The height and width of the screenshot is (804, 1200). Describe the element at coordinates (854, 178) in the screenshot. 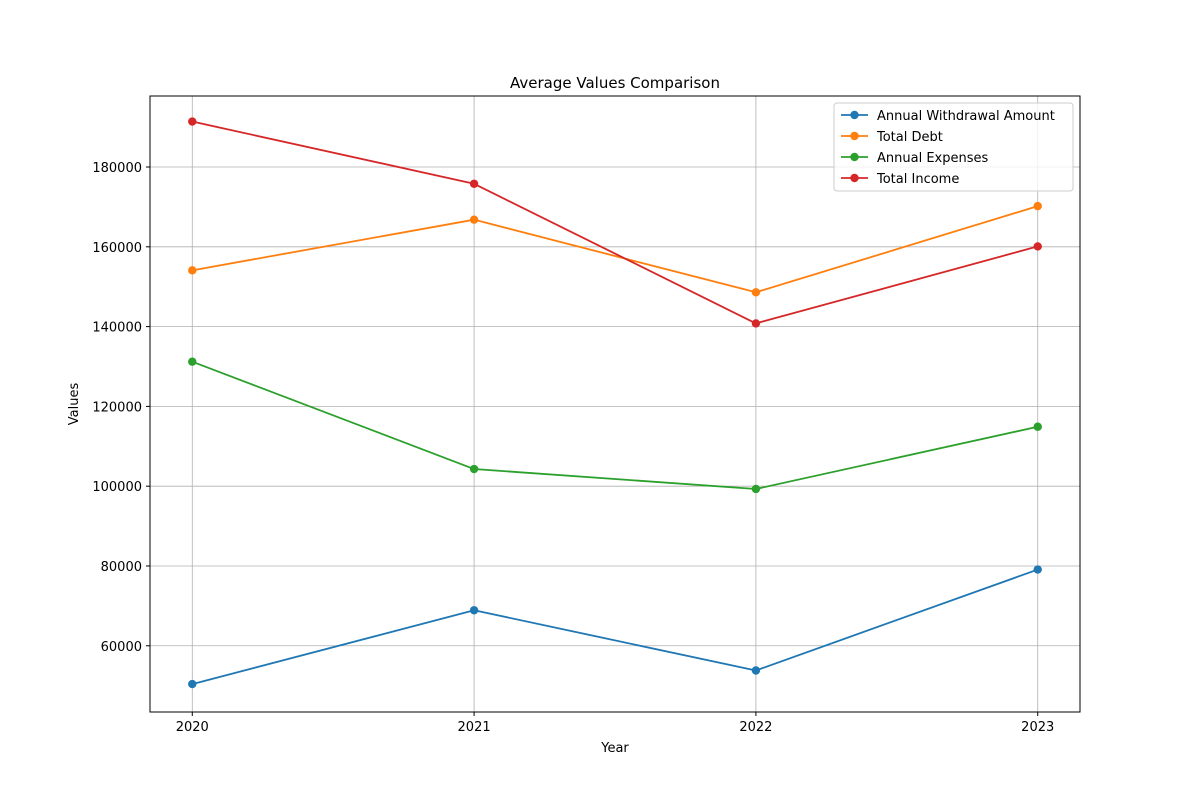

I see `legend-marker-total-income` at that location.